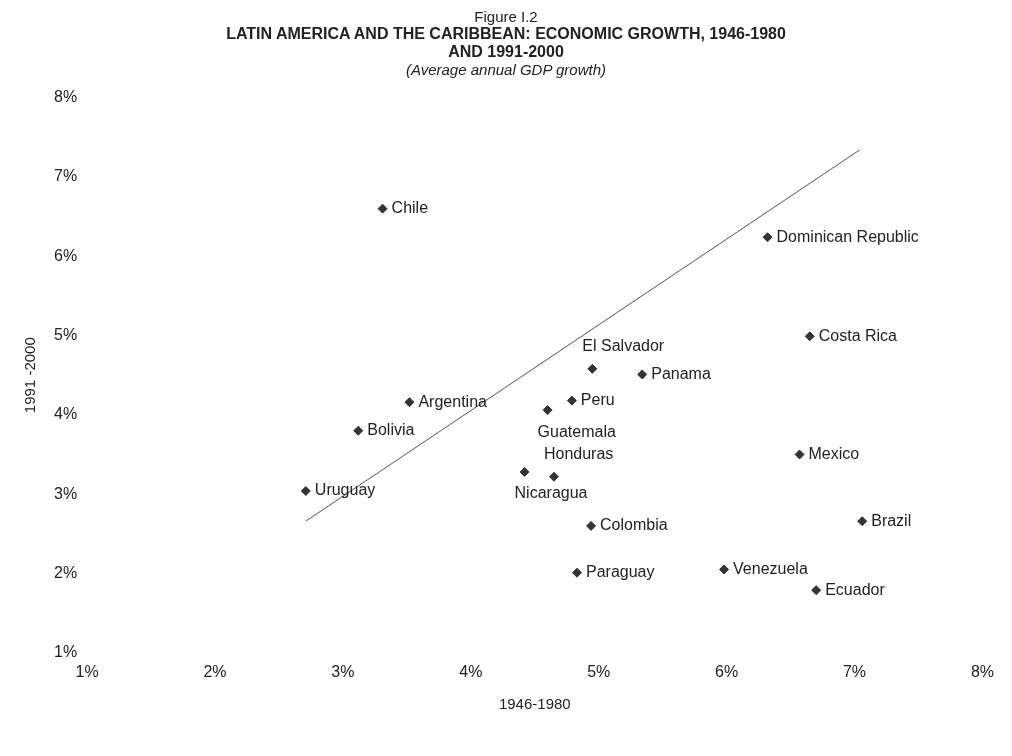 The width and height of the screenshot is (1012, 756). I want to click on annotation: Costa Rica, so click(858, 335).